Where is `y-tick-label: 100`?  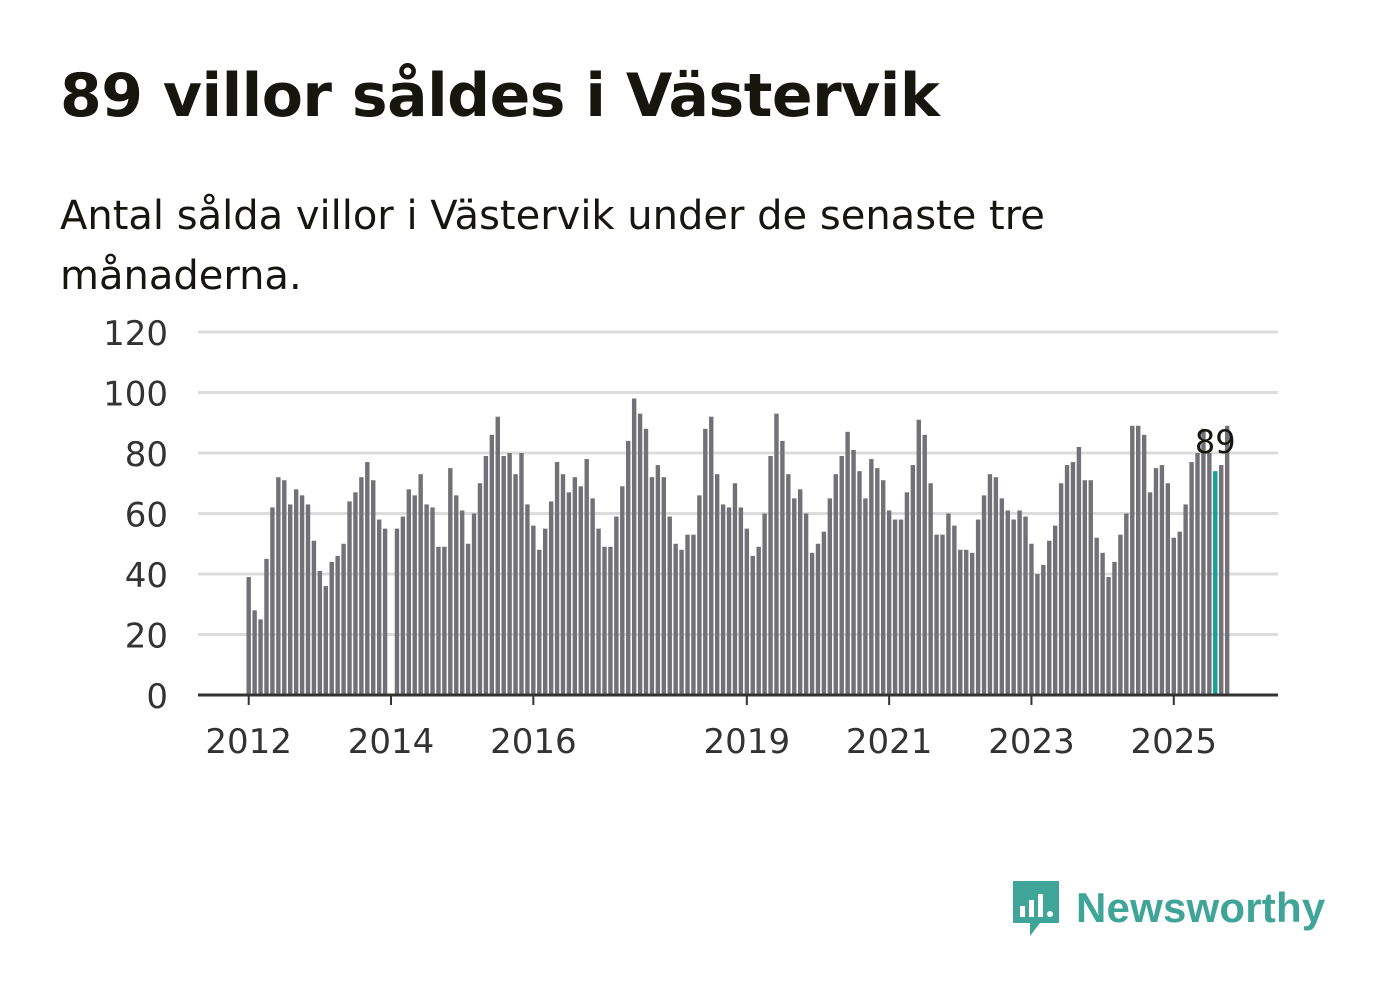 y-tick-label: 100 is located at coordinates (135, 395).